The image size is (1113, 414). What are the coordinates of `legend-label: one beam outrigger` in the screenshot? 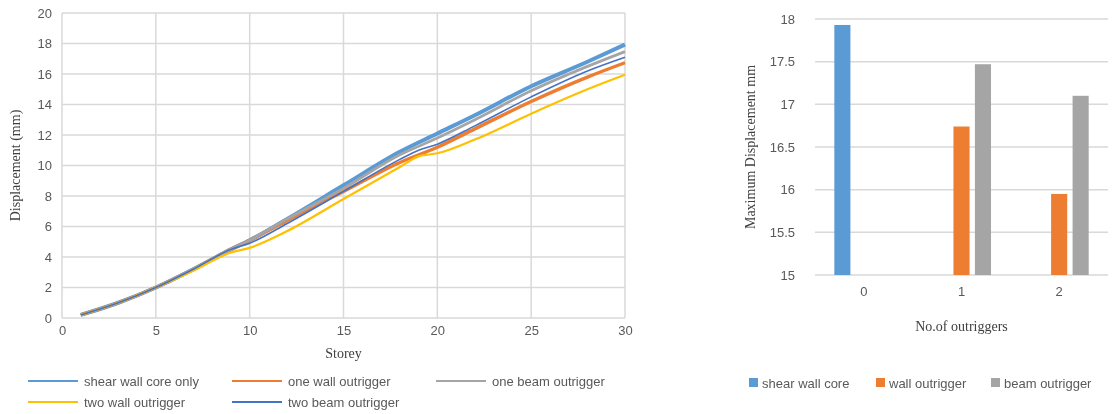 It's located at (549, 381).